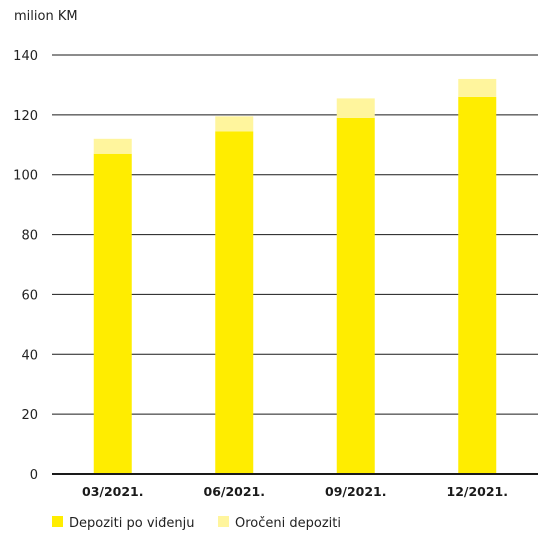 Image resolution: width=545 pixels, height=533 pixels. I want to click on y-tick-label: 0, so click(34, 475).